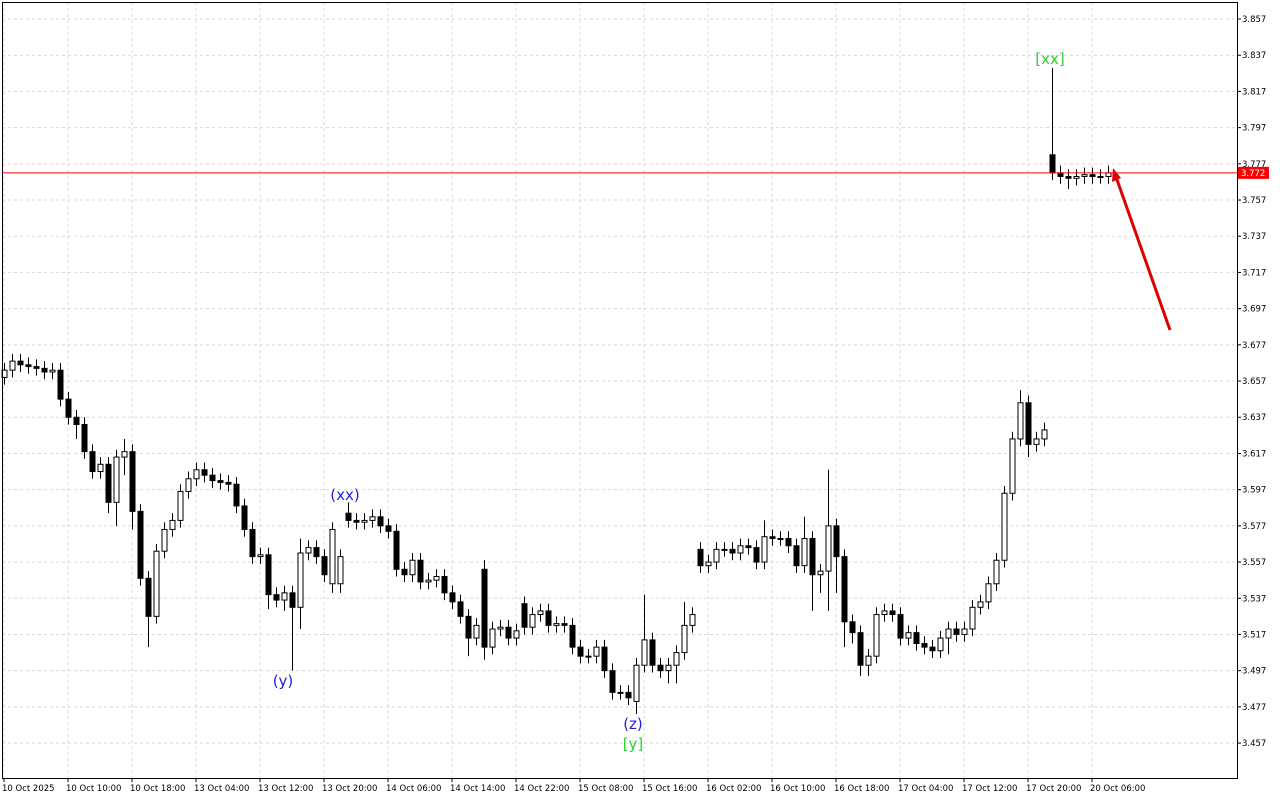 Image resolution: width=1280 pixels, height=800 pixels. What do you see at coordinates (1254, 635) in the screenshot?
I see `y-tick-label: 3.517` at bounding box center [1254, 635].